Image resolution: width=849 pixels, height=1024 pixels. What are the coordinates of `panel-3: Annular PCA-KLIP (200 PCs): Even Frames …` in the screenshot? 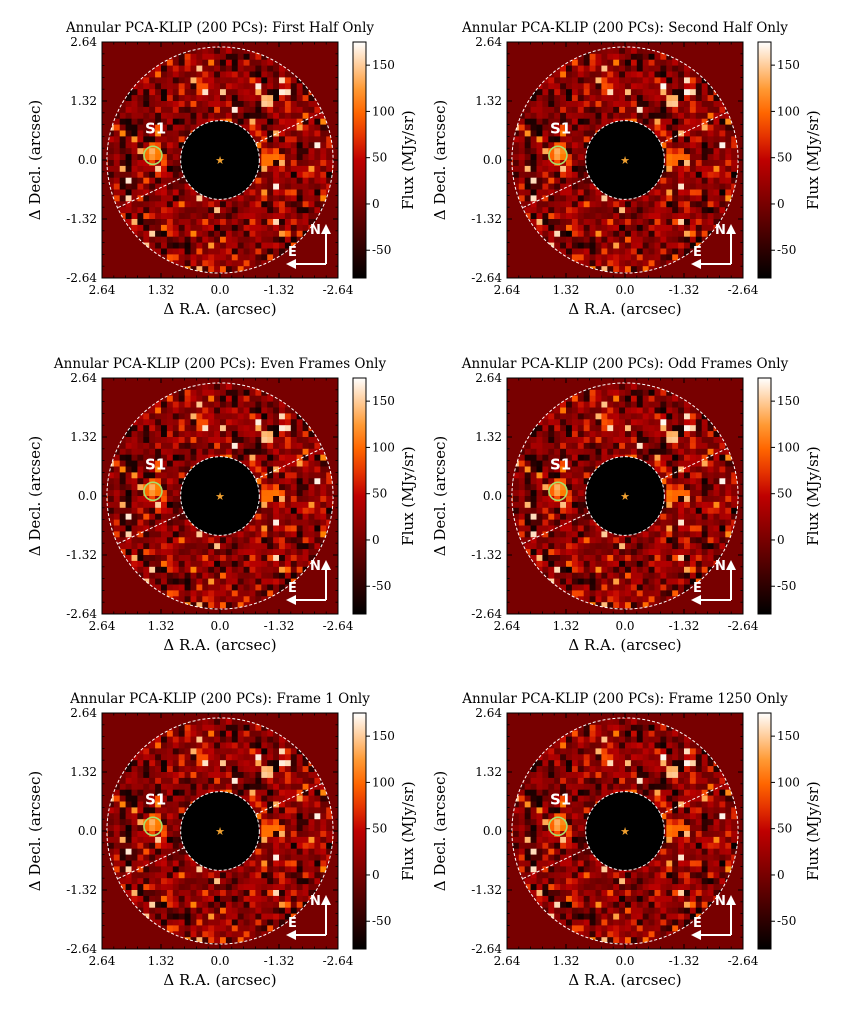 It's located at (221, 505).